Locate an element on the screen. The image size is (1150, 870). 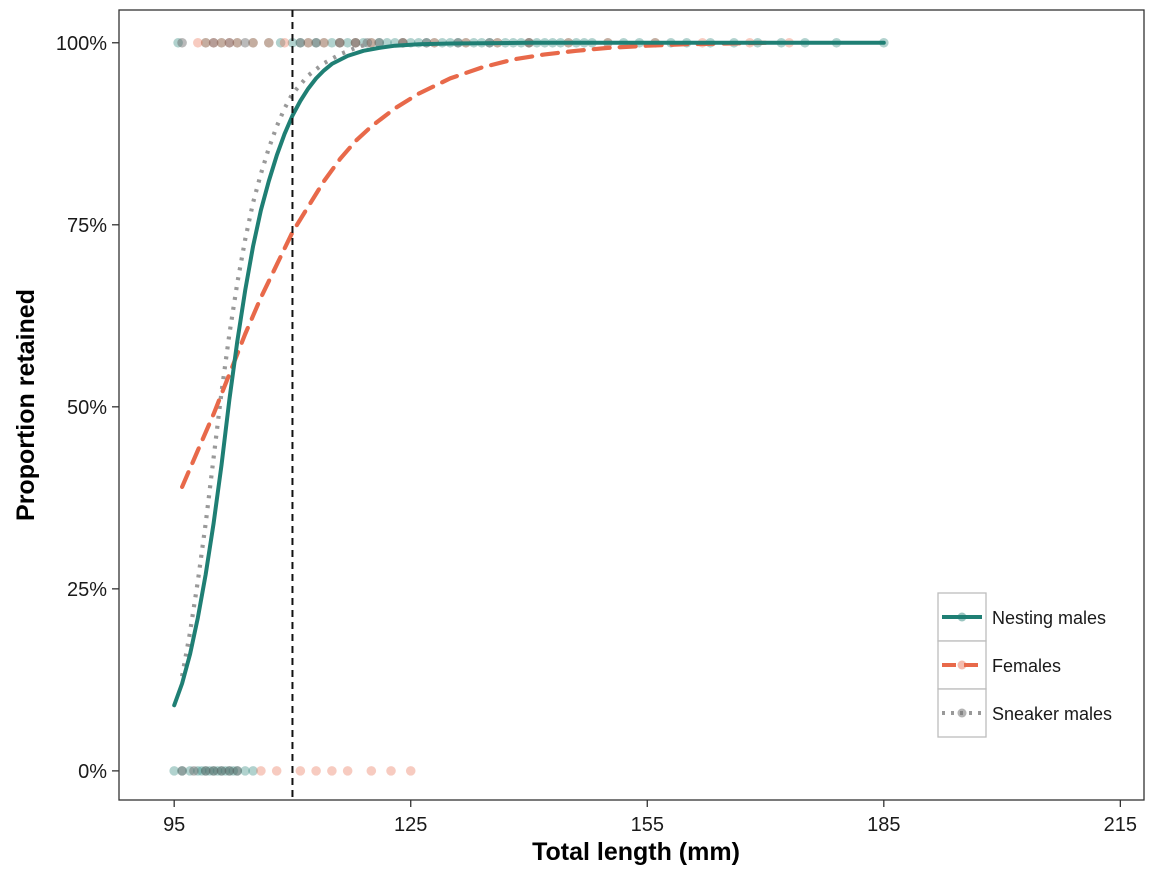
legend: Nesting males Females Sneaker males is located at coordinates (1024, 665).